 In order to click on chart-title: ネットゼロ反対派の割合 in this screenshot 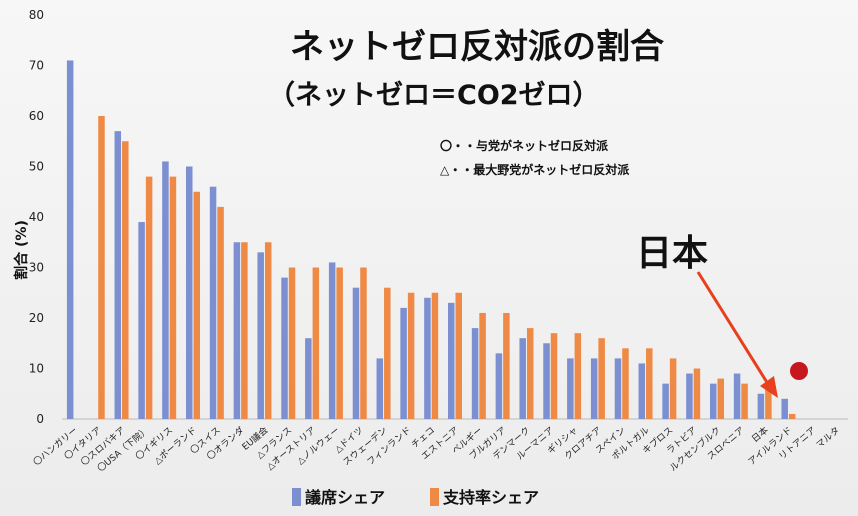, I will do `click(477, 47)`.